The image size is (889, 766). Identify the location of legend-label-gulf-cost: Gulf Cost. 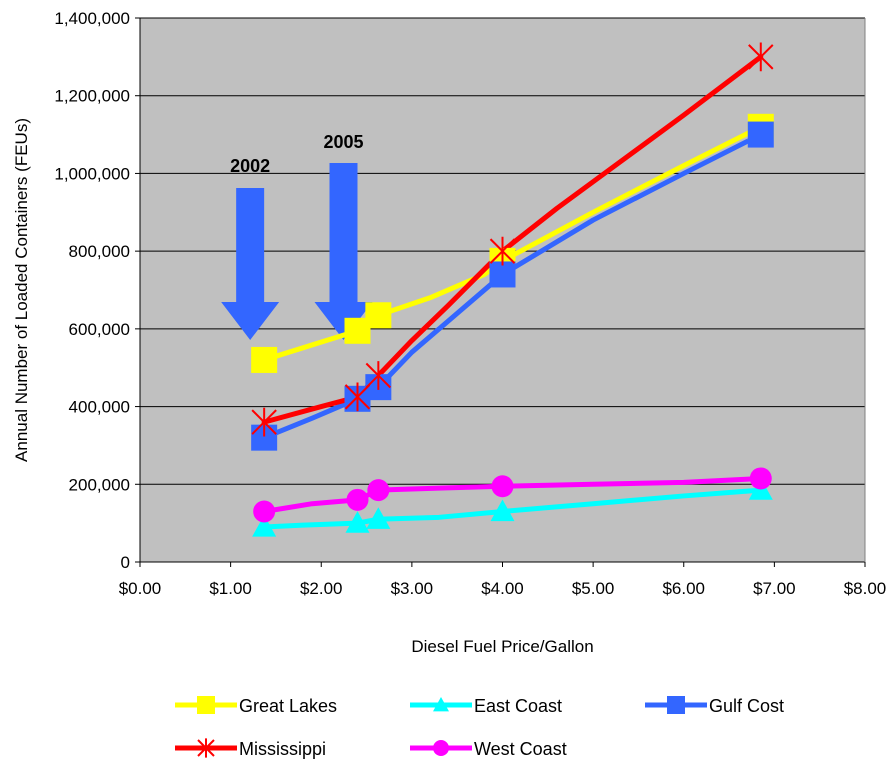
(746, 706).